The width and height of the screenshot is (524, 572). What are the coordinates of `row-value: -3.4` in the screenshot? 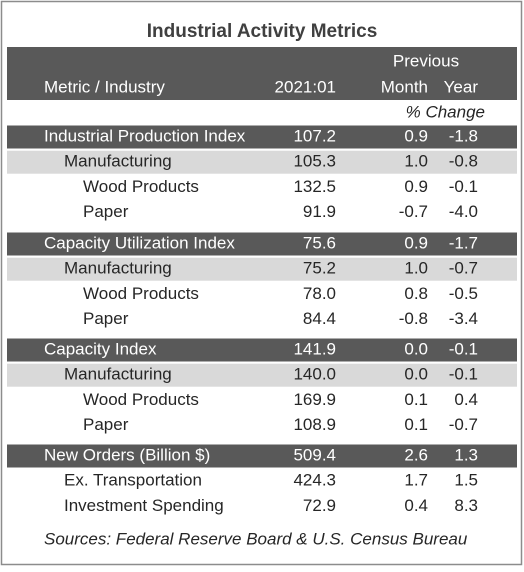 It's located at (463, 318).